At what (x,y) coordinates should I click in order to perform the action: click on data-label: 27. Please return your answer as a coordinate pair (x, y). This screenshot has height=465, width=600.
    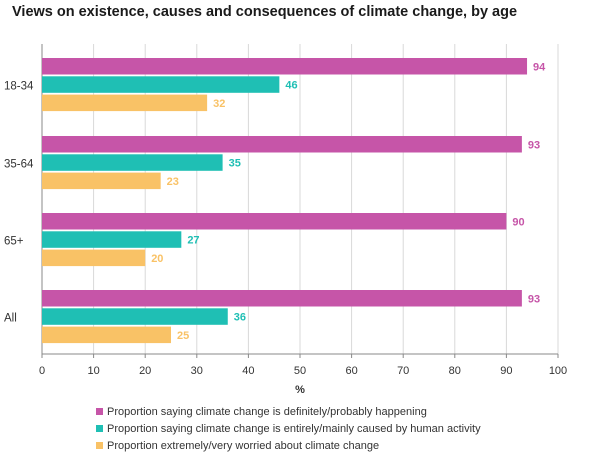
    Looking at the image, I should click on (193, 241).